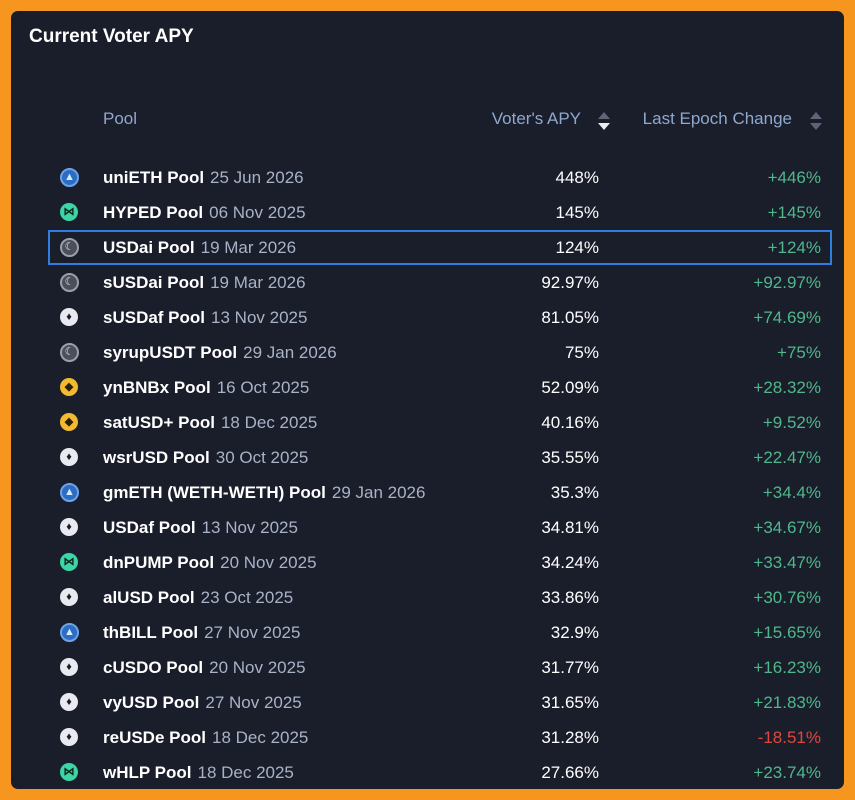  I want to click on pool-cell: syrupUSDT Pool 29 Jan 2026, so click(220, 353).